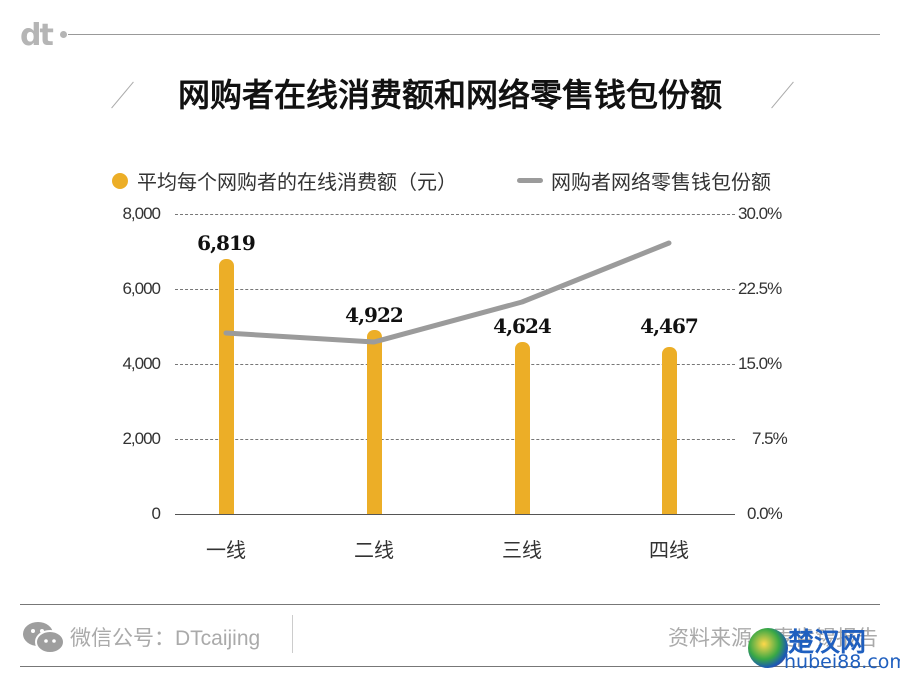  I want to click on bar-value-label: 4,467, so click(669, 326).